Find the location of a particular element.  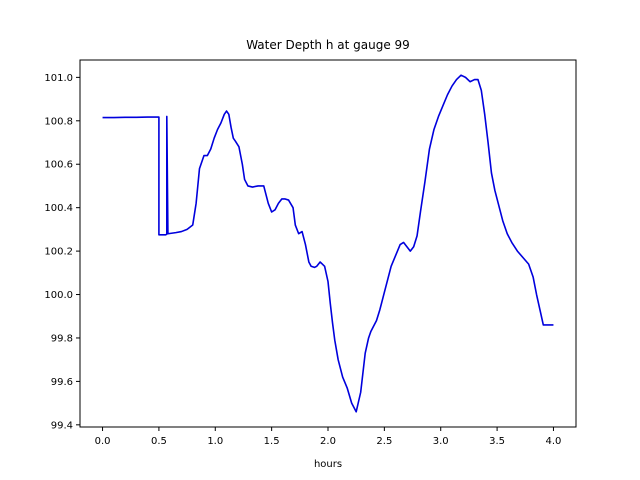

chart-title: Water Depth h at gauge 99 is located at coordinates (328, 45).